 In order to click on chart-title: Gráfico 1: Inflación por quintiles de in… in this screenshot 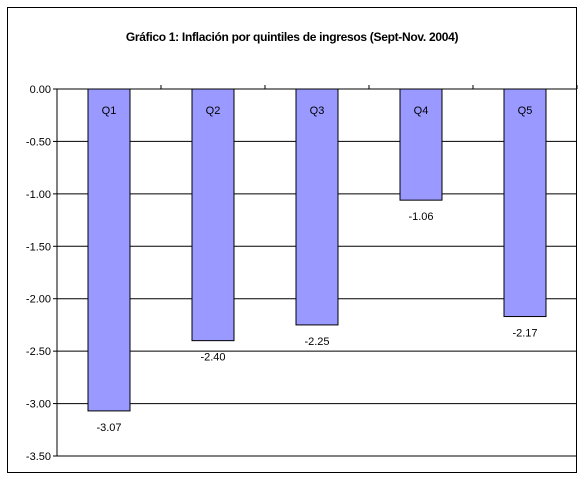, I will do `click(292, 37)`.